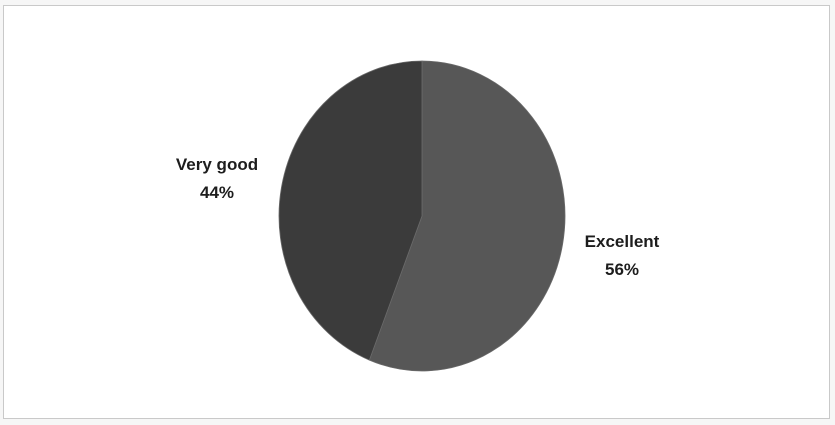 This screenshot has height=425, width=835. Describe the element at coordinates (217, 164) in the screenshot. I see `data-label-category-very-good: Very good` at that location.